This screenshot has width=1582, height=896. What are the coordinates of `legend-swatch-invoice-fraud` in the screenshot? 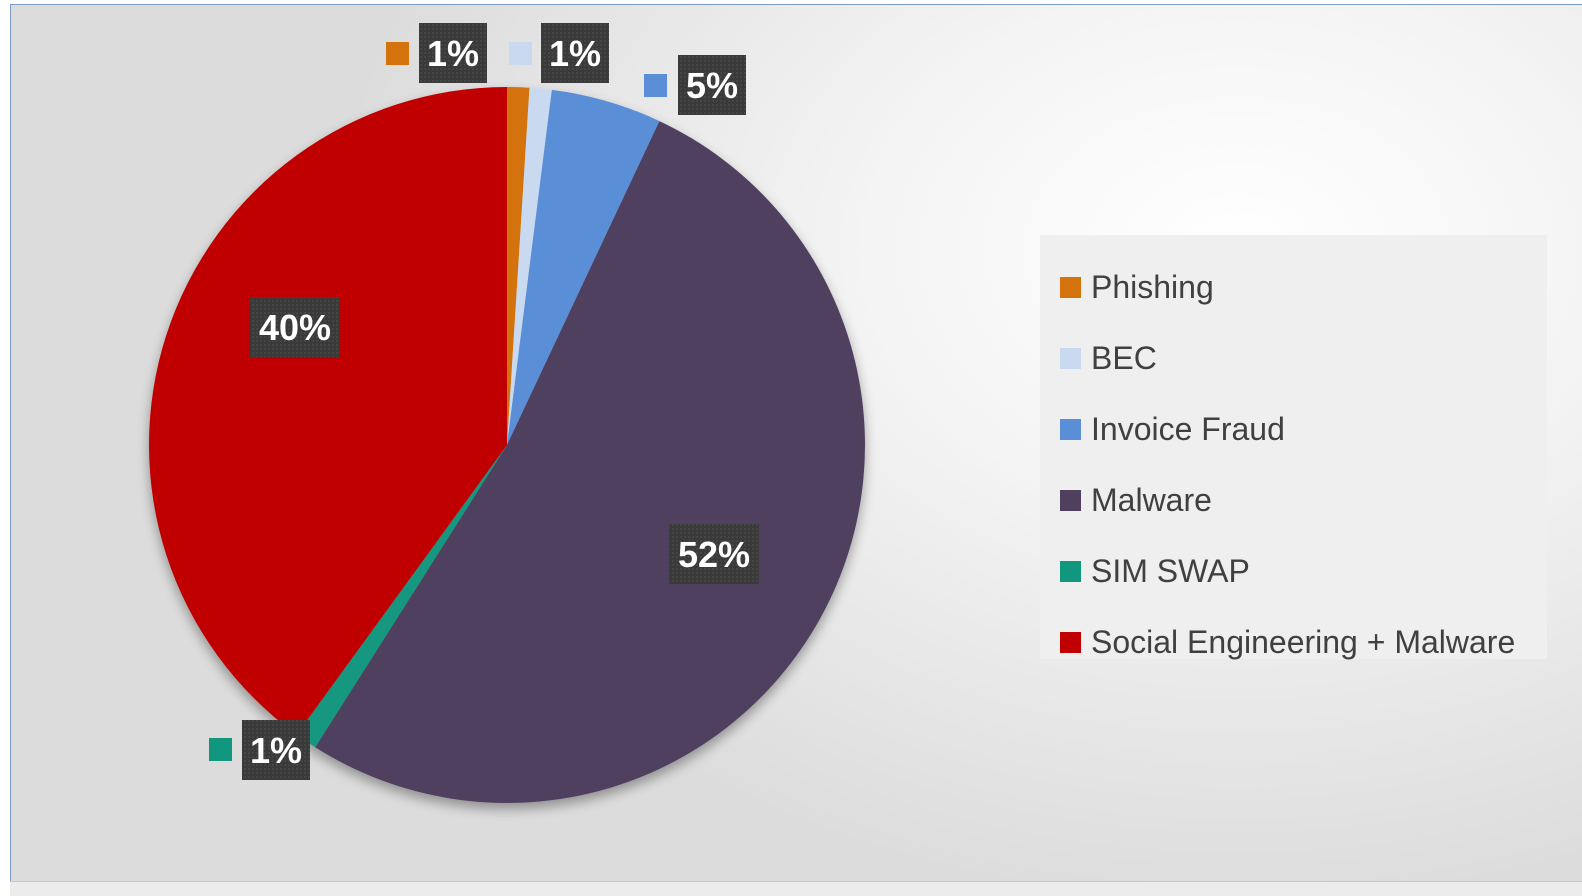 It's located at (1070, 429).